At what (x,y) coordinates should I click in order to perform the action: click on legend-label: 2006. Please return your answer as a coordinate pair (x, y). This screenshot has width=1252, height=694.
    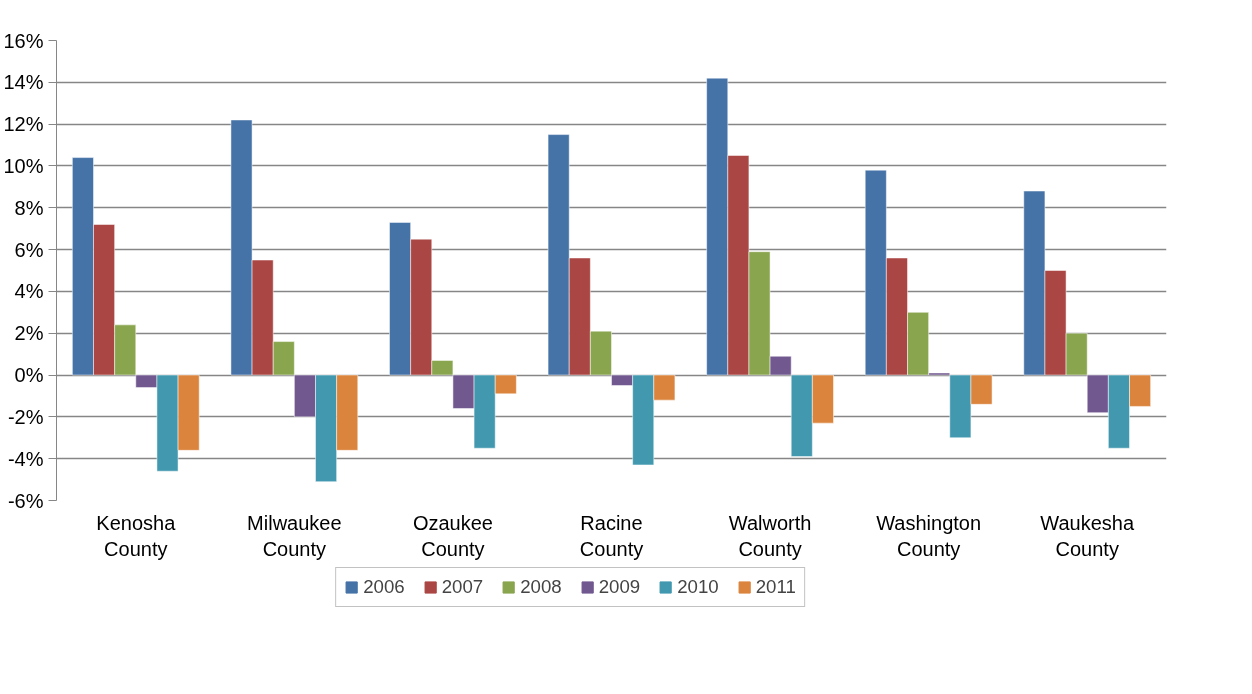
    Looking at the image, I should click on (384, 587).